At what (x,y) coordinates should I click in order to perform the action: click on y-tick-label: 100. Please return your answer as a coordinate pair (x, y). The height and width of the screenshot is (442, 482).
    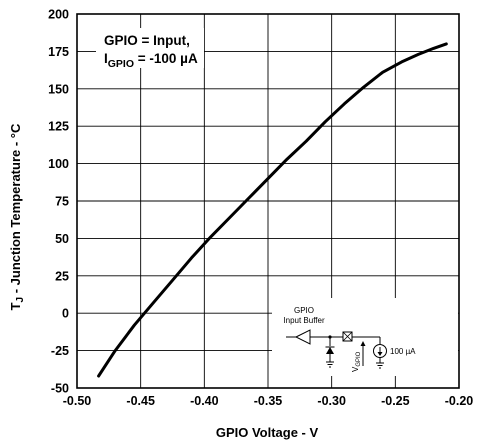
    Looking at the image, I should click on (58, 164).